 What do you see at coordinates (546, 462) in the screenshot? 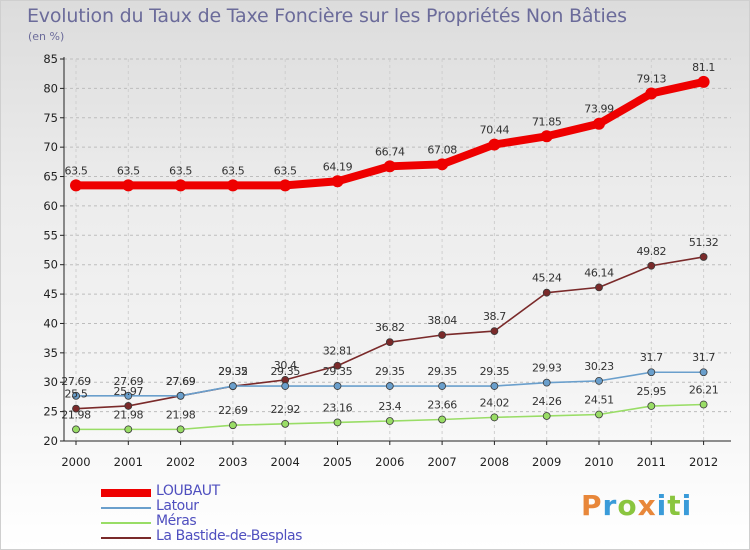
I see `x-tick-label: 2009` at bounding box center [546, 462].